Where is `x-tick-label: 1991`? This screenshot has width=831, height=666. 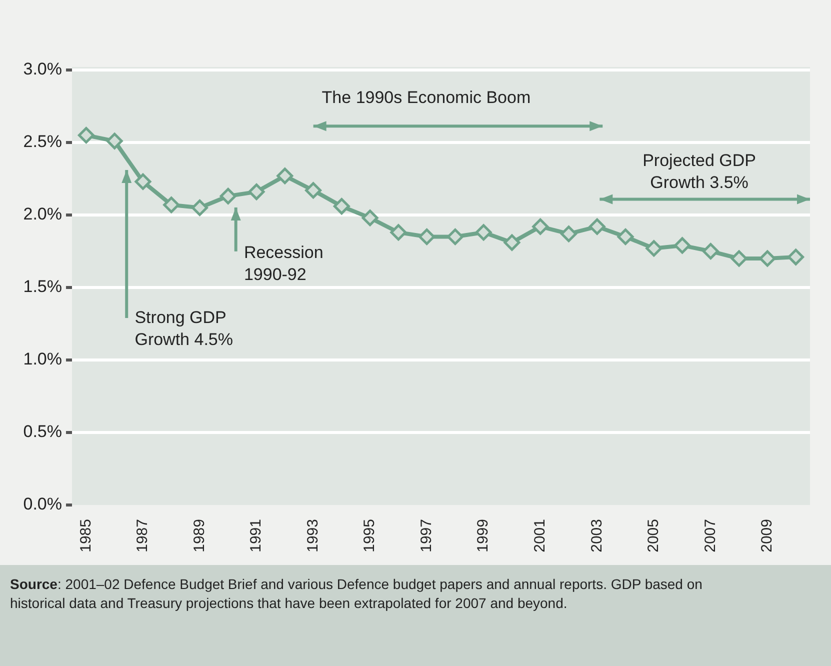 x-tick-label: 1991 is located at coordinates (256, 535).